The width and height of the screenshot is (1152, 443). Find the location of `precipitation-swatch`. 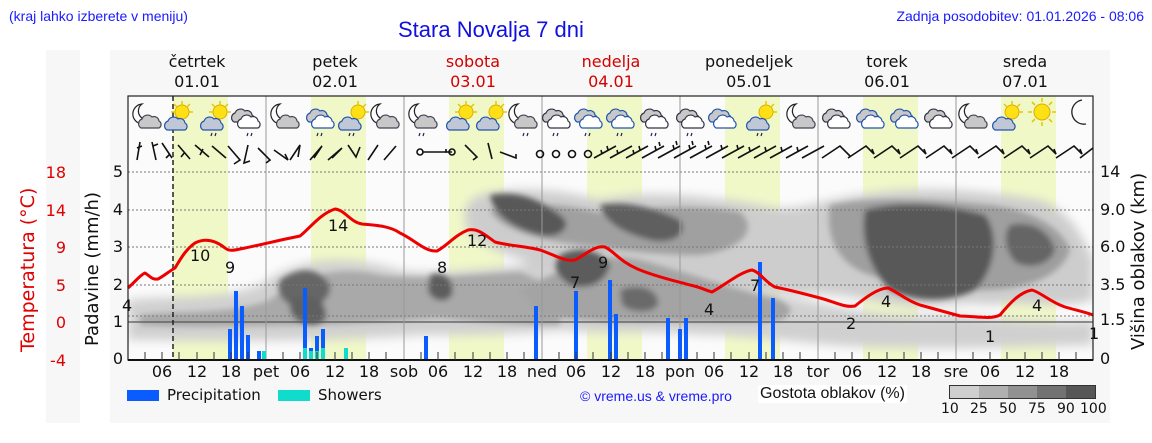

precipitation-swatch is located at coordinates (143, 395).